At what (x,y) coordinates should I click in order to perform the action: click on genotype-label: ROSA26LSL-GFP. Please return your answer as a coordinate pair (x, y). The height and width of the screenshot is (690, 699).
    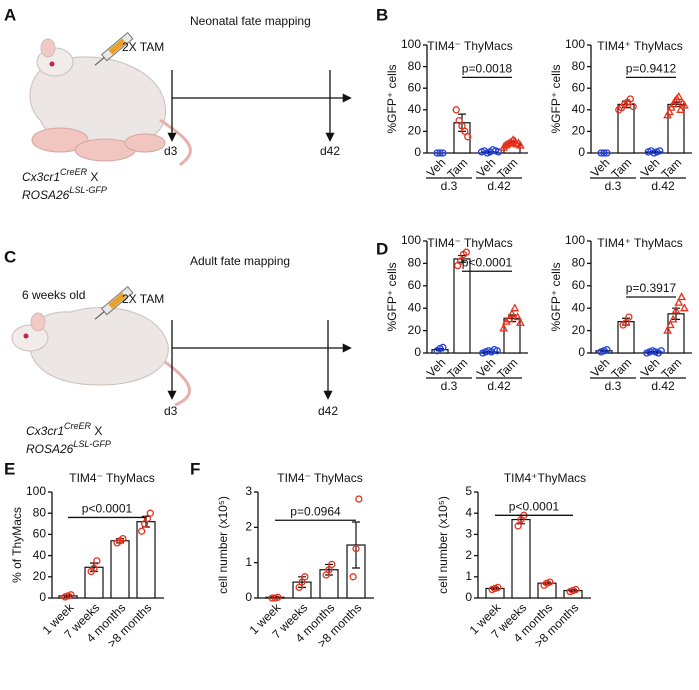
    Looking at the image, I should click on (64, 193).